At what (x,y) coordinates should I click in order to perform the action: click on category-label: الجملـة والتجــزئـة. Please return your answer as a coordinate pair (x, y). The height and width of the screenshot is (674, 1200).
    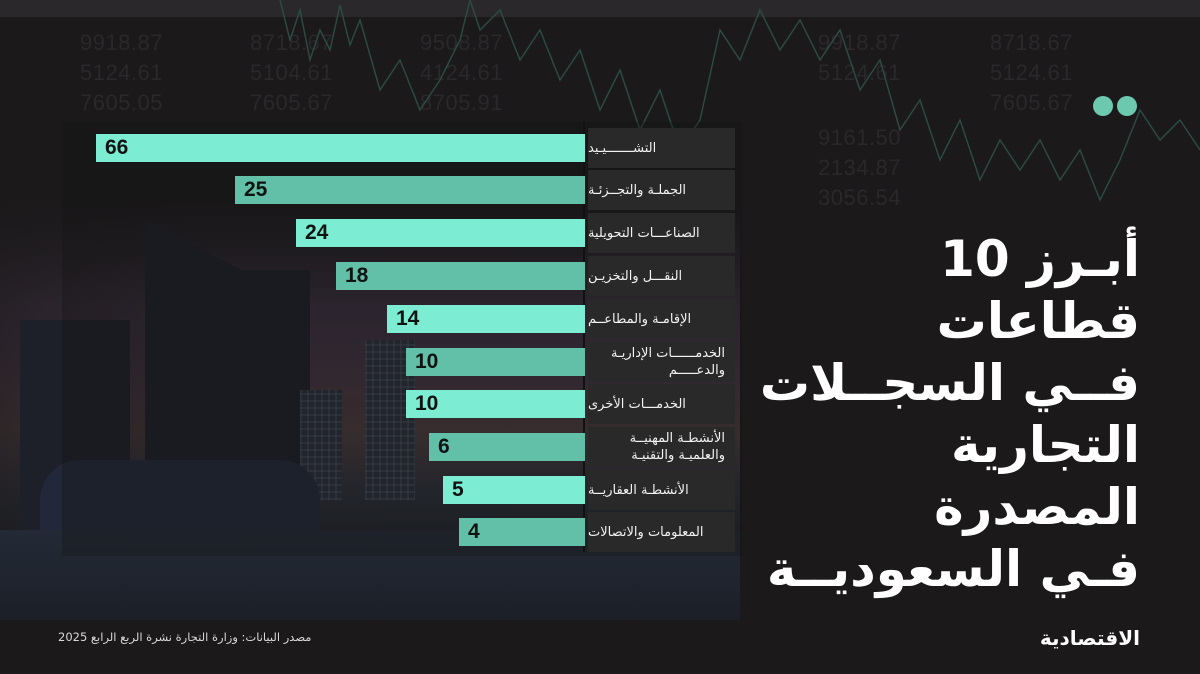
    Looking at the image, I should click on (661, 190).